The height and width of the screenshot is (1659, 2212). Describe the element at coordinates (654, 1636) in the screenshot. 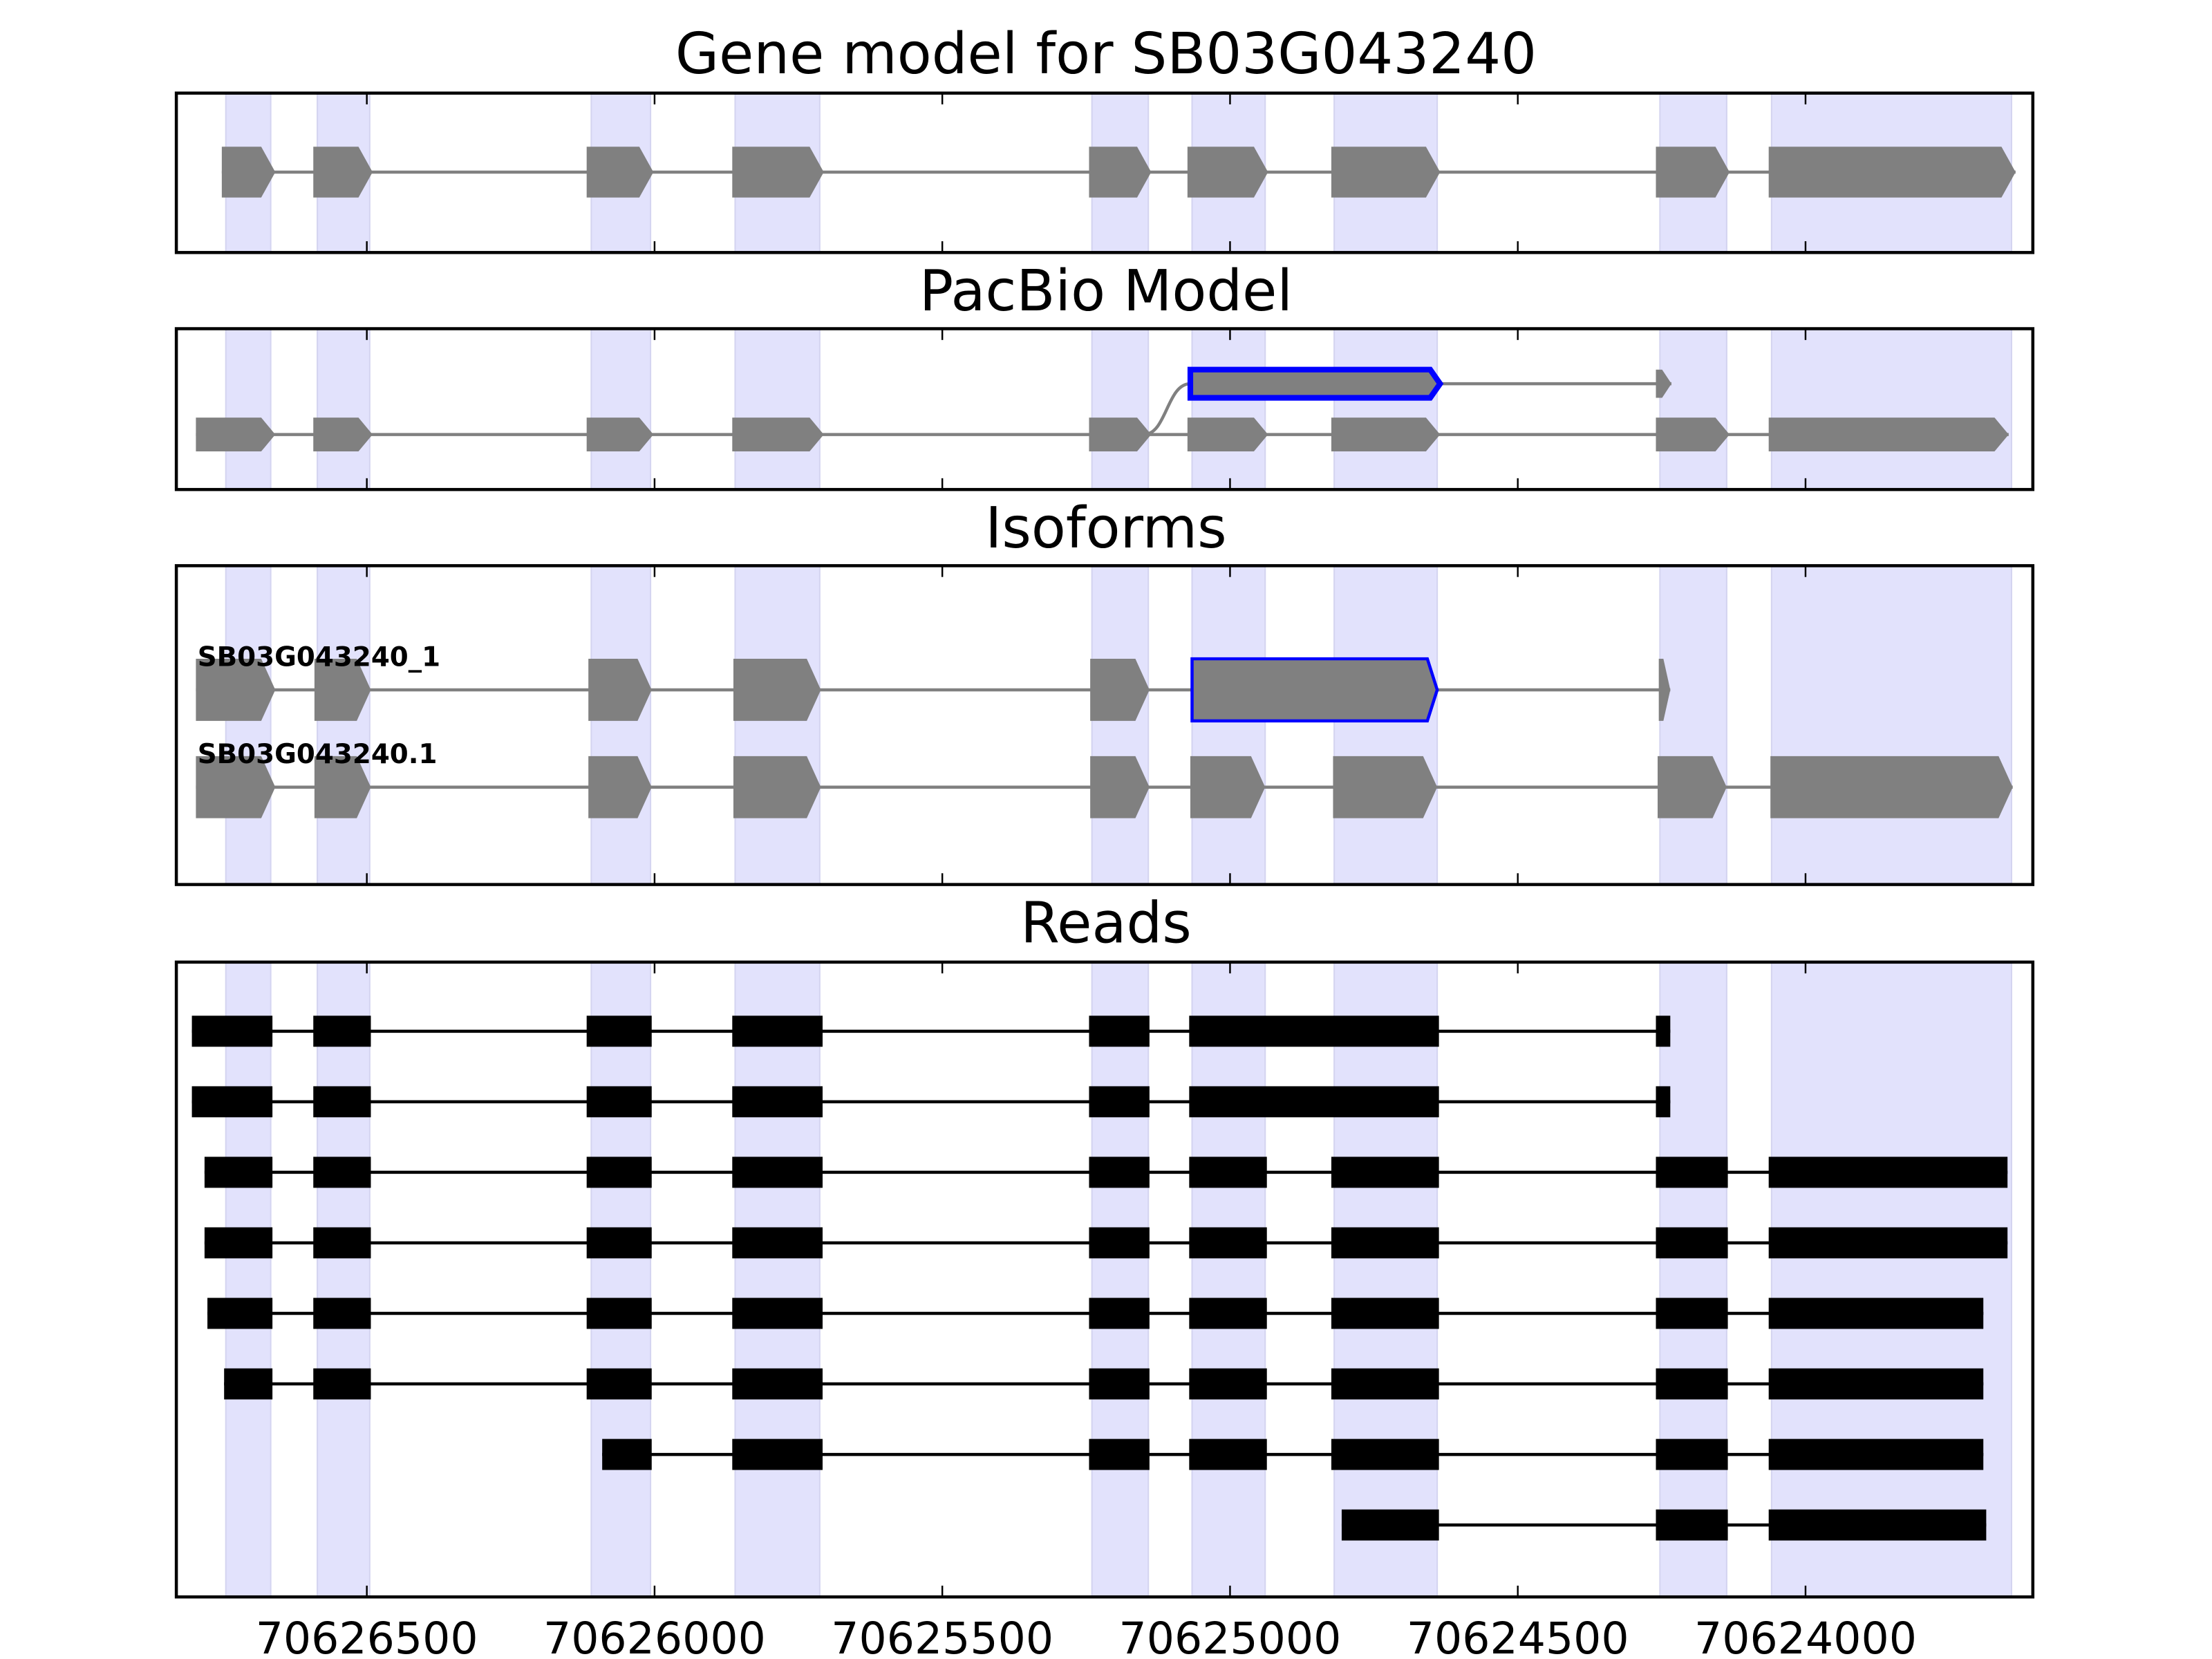

I see `x-tick-label: 70626000` at that location.